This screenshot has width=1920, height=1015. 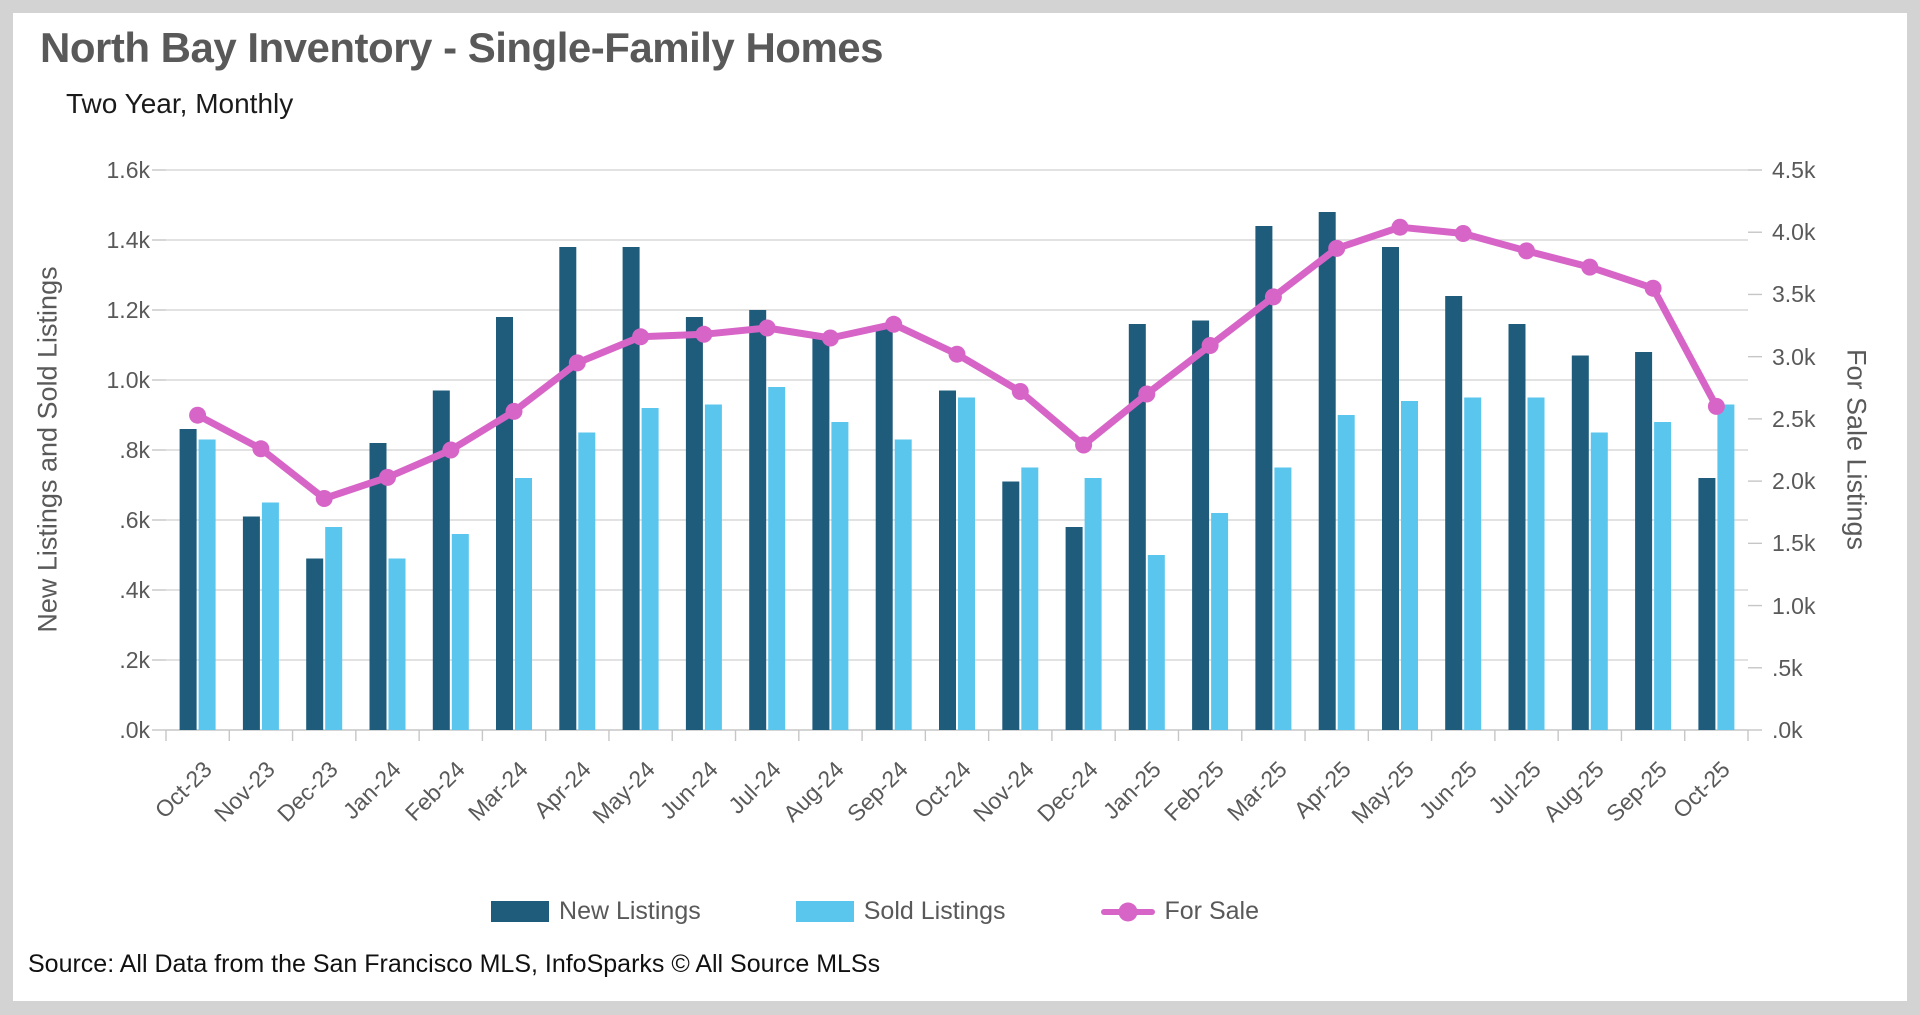 I want to click on right-axis-tick-label: 4.5k, so click(x=1794, y=170).